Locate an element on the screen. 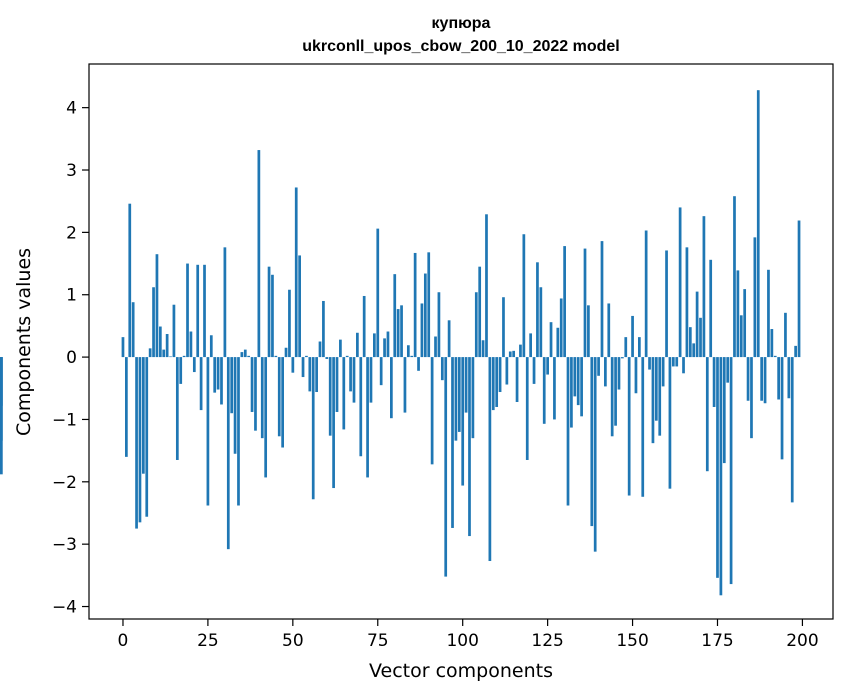 Image resolution: width=847 pixels, height=696 pixels. x-tick-label: 25 is located at coordinates (208, 641).